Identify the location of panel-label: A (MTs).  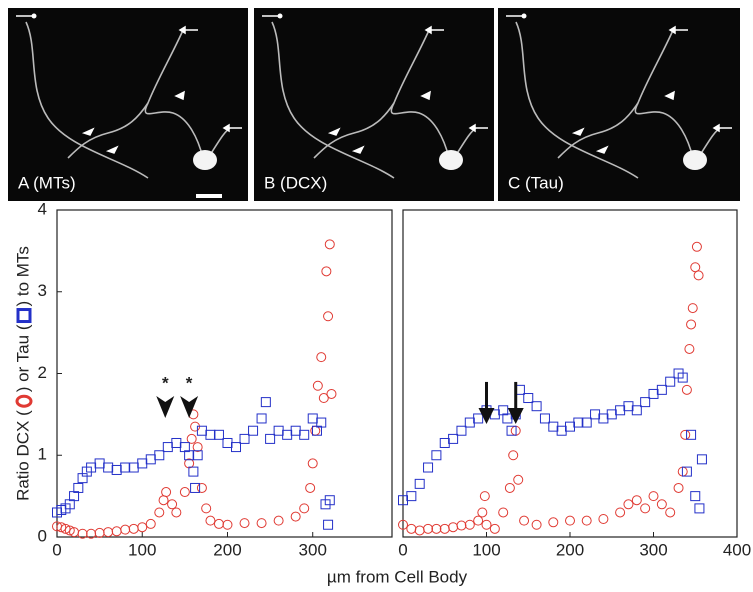
(47, 182).